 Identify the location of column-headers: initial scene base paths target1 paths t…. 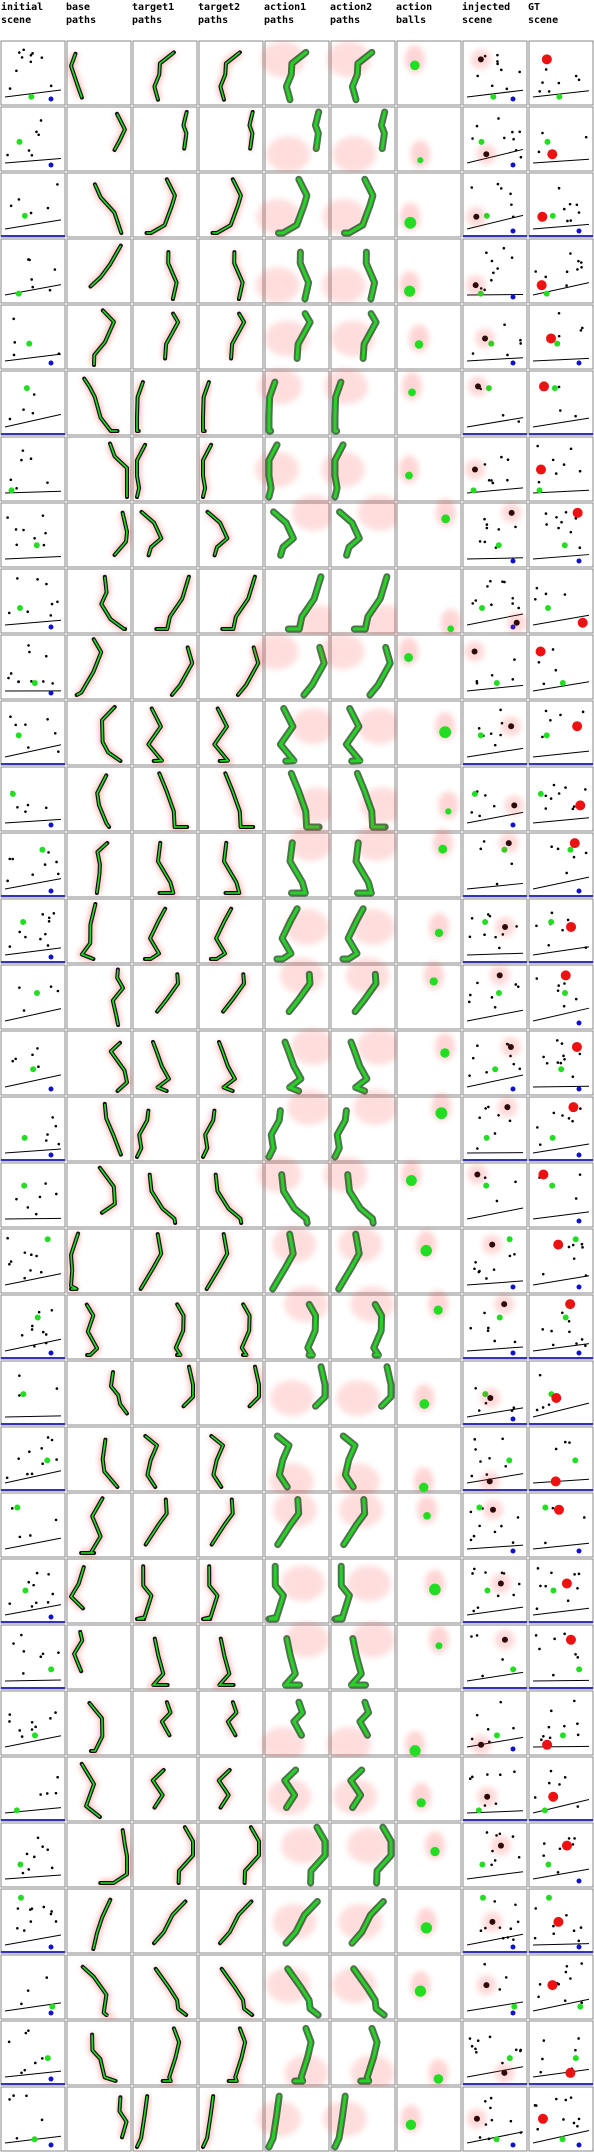
(297, 20).